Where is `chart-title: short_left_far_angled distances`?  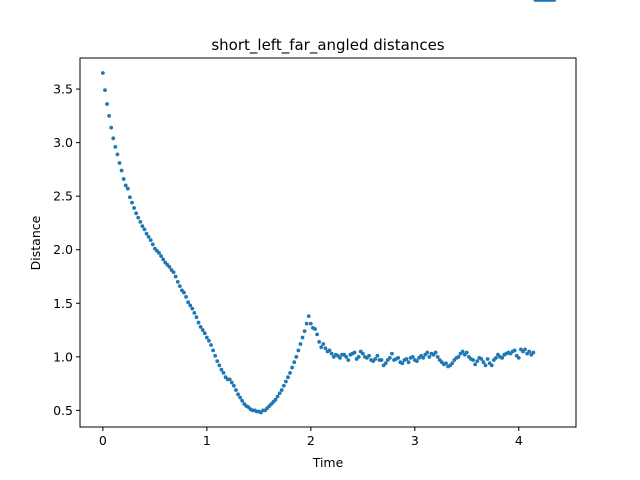 chart-title: short_left_far_angled distances is located at coordinates (327, 45).